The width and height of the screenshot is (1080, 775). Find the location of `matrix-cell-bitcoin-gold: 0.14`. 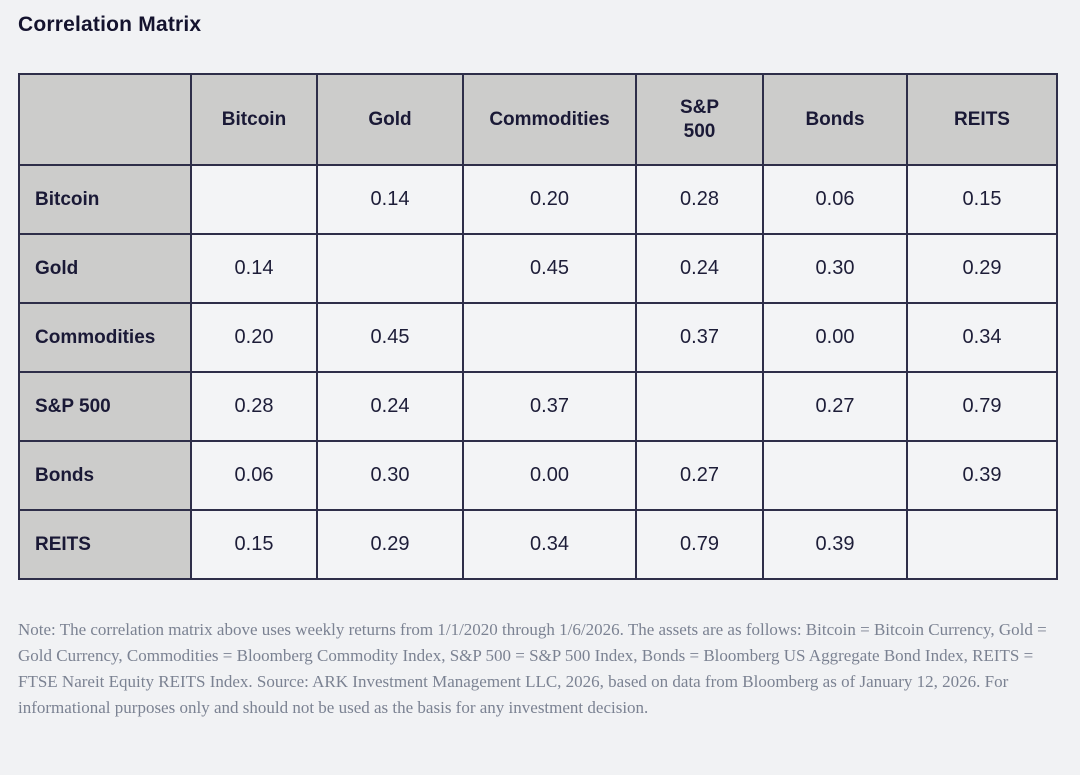

matrix-cell-bitcoin-gold: 0.14 is located at coordinates (390, 199).